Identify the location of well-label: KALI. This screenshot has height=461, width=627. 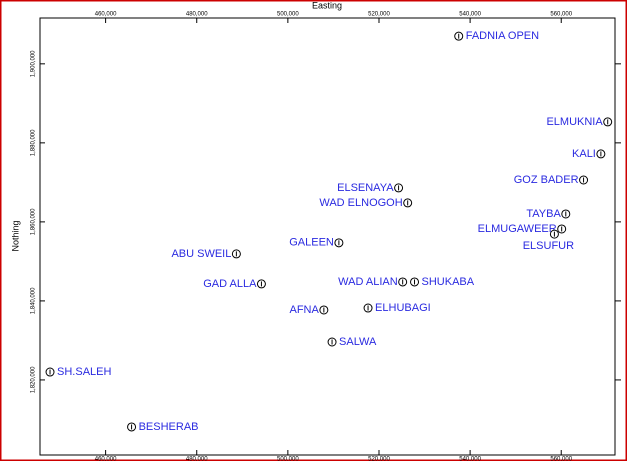
(584, 154).